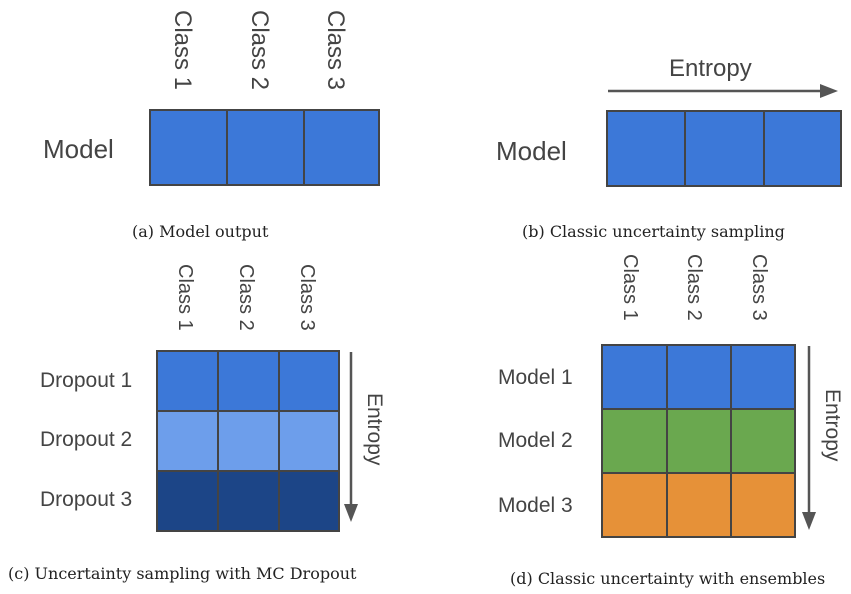  What do you see at coordinates (86, 380) in the screenshot?
I see `dropout-1-label: Dropout 1` at bounding box center [86, 380].